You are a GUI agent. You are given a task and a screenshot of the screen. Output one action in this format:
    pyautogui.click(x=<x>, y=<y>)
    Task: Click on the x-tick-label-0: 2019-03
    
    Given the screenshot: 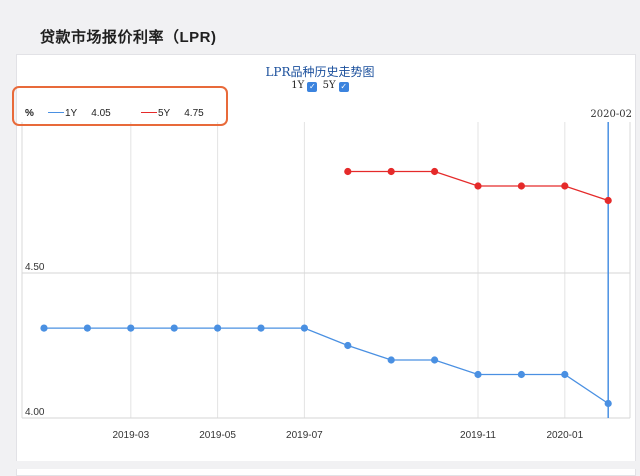 What is the action you would take?
    pyautogui.click(x=130, y=435)
    